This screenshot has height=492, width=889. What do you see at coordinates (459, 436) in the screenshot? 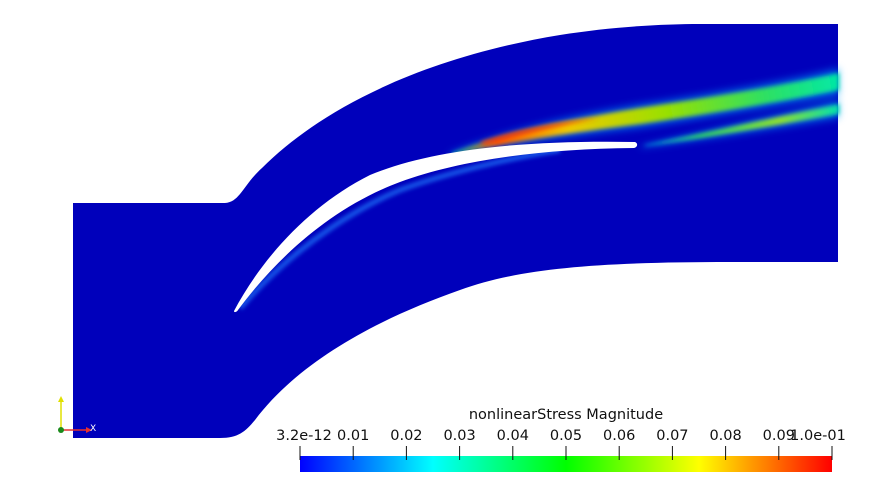
I see `colorbar-tick-label: 0.03` at bounding box center [459, 436].